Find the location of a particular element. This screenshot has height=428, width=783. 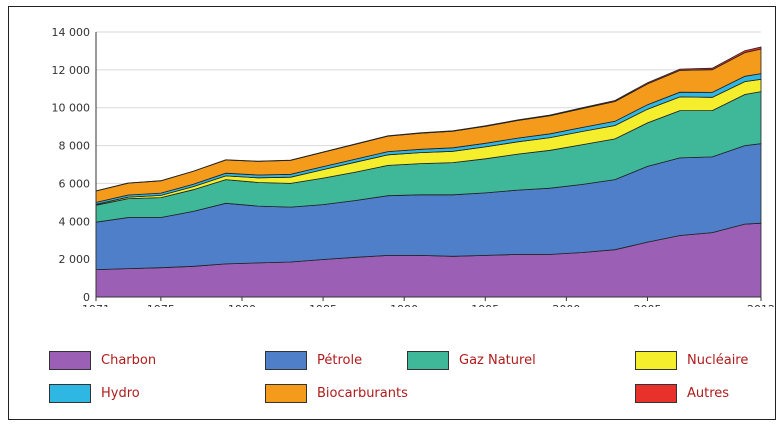

legend-item-nucleaire: Nucléaire is located at coordinates (691, 360).